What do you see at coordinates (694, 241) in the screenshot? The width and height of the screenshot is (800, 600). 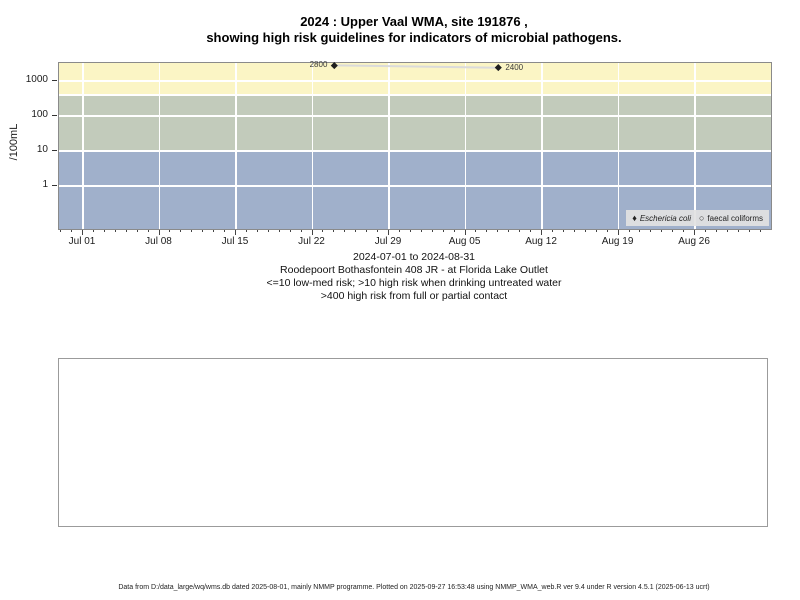 I see `x-tick-label: Aug 26` at bounding box center [694, 241].